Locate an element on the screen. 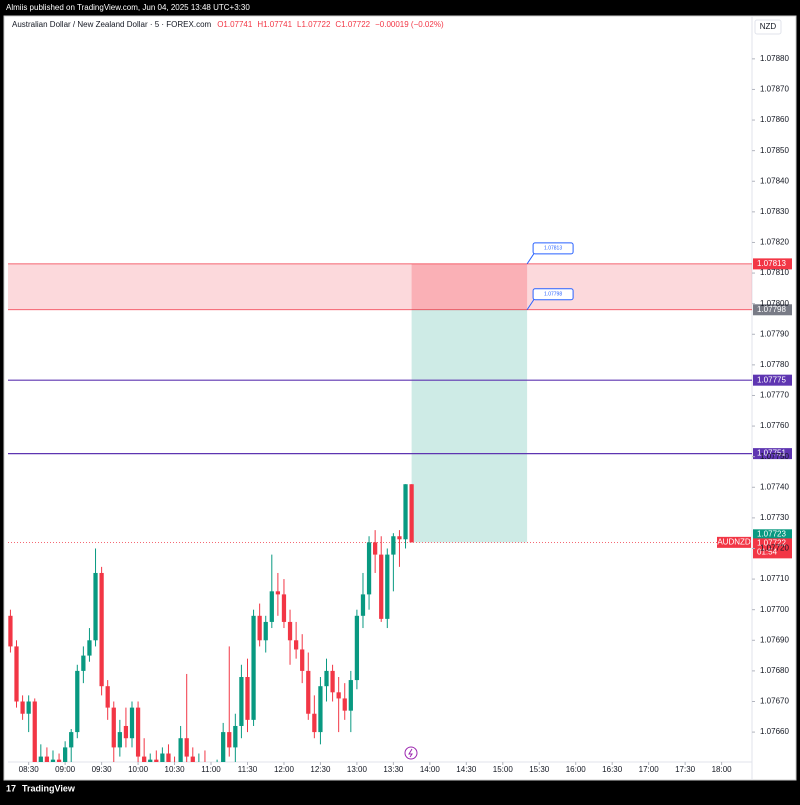  x-tick-label: 14:00 is located at coordinates (430, 769).